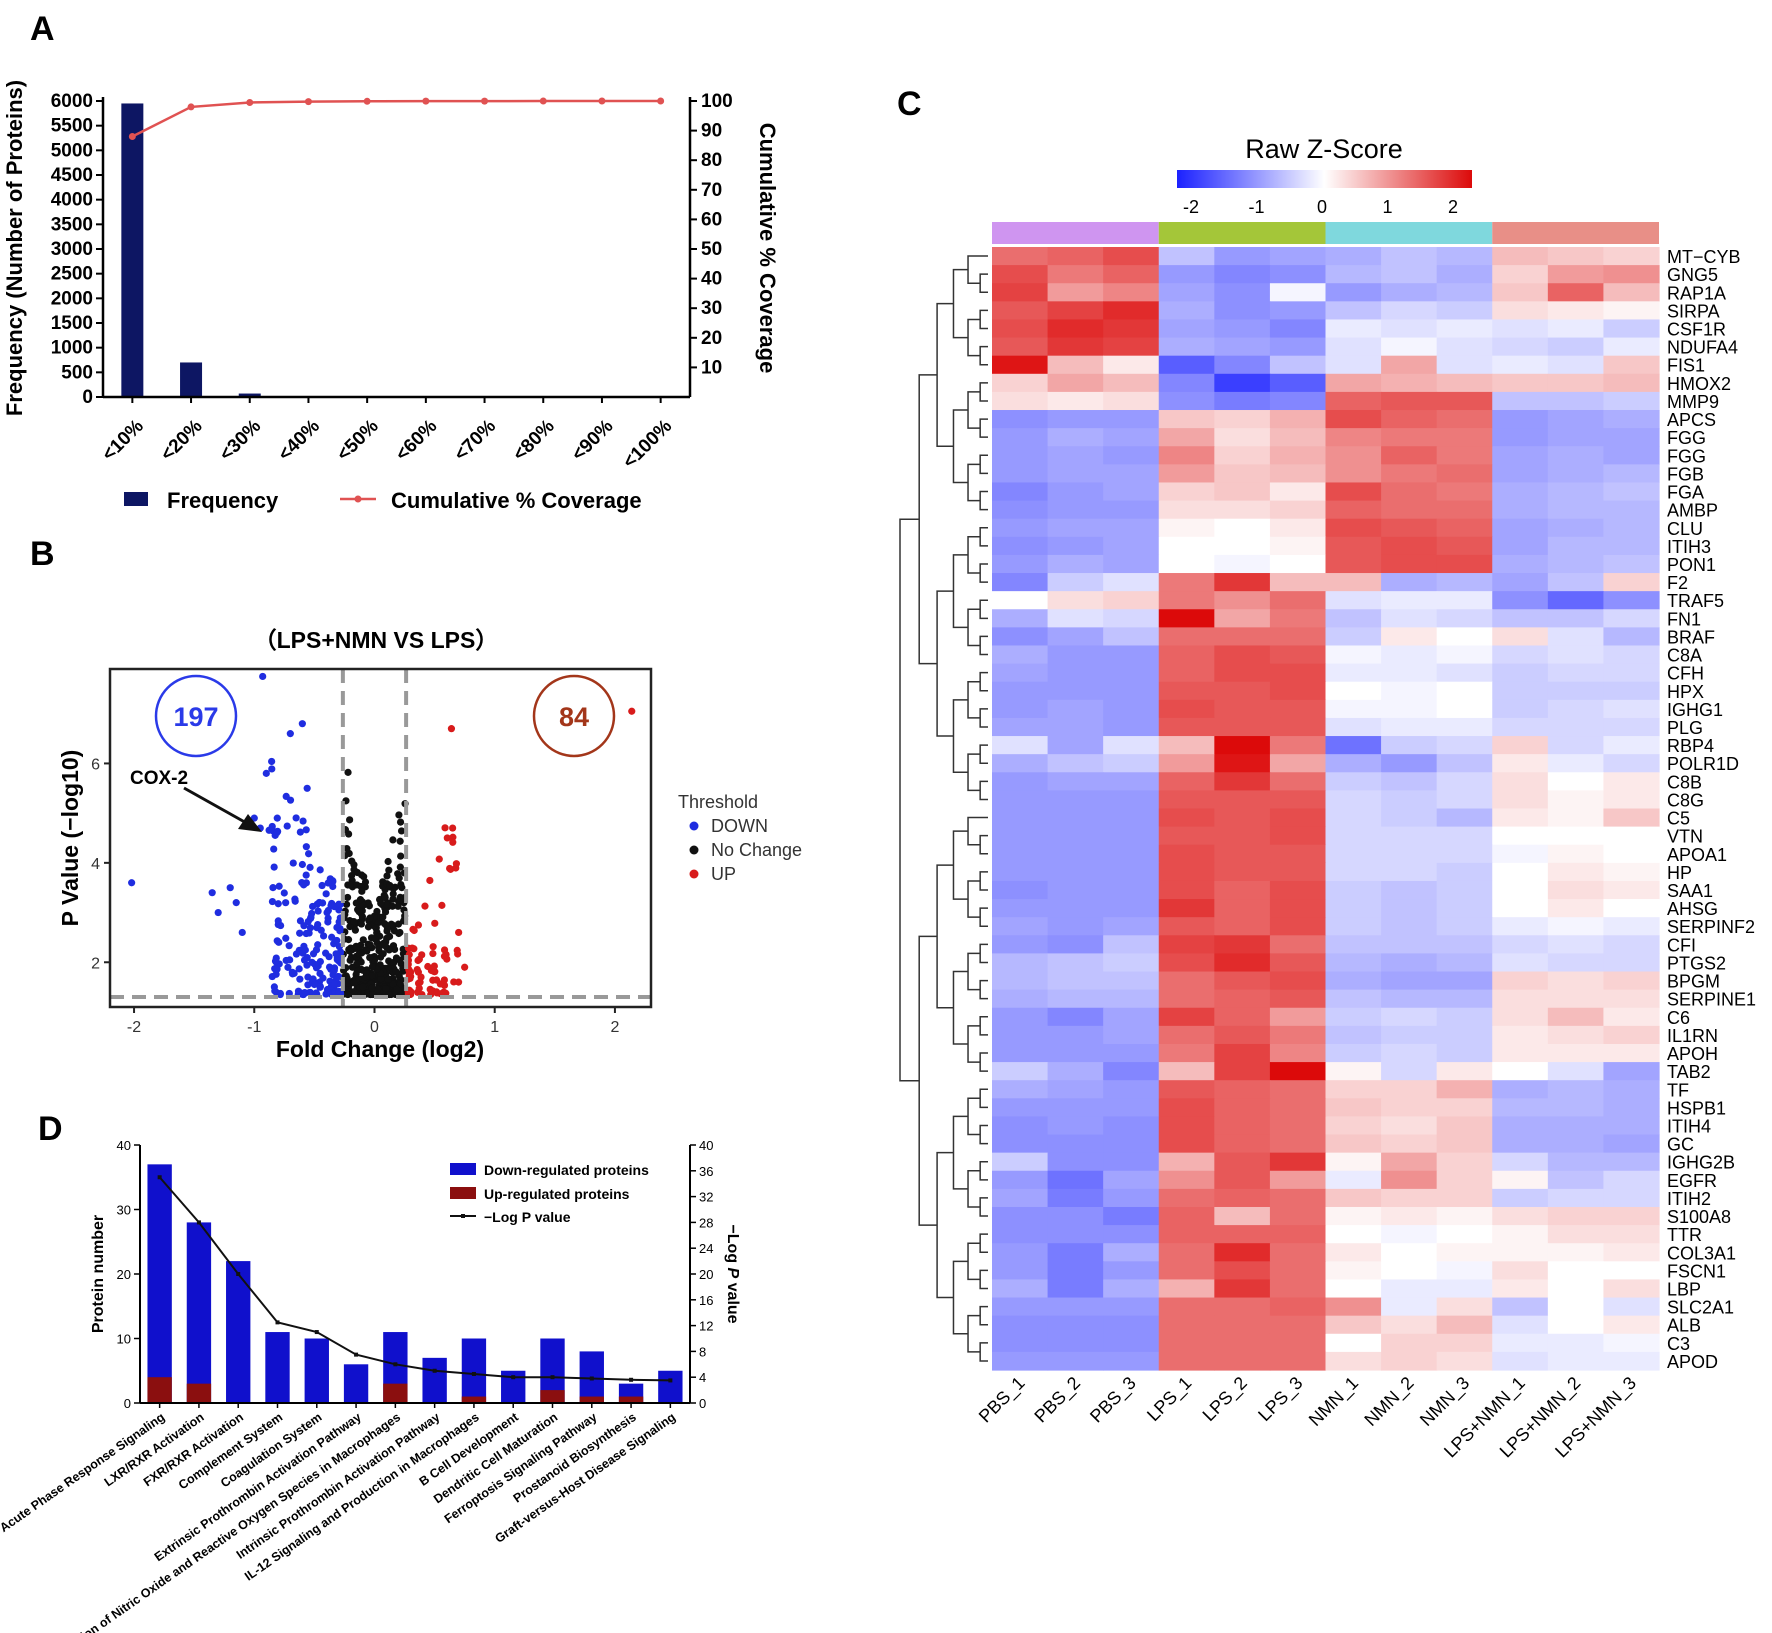 This screenshot has width=1772, height=1633. I want to click on x-tick-label: <30%, so click(241, 441).